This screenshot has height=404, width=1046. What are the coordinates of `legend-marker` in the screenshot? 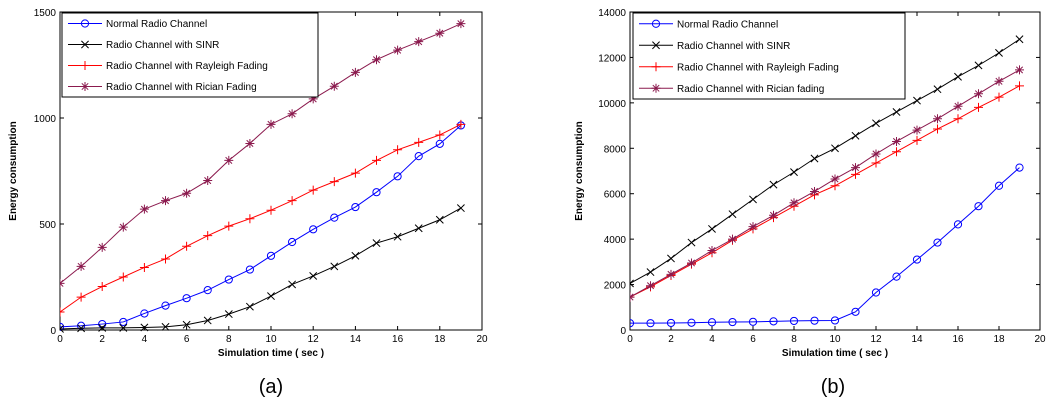 It's located at (85, 23).